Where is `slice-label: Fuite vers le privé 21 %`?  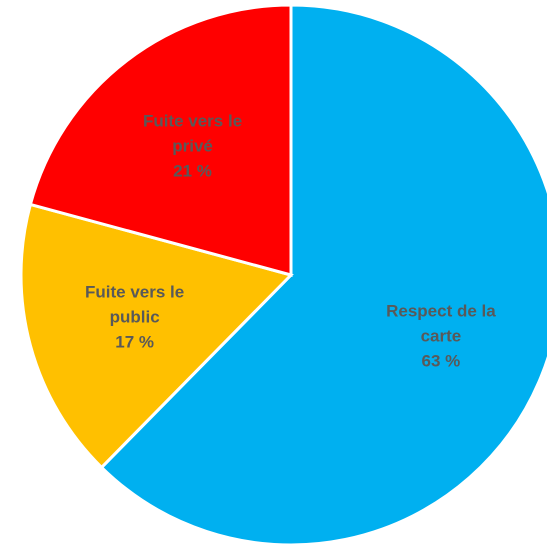
slice-label: Fuite vers le privé 21 % is located at coordinates (193, 146).